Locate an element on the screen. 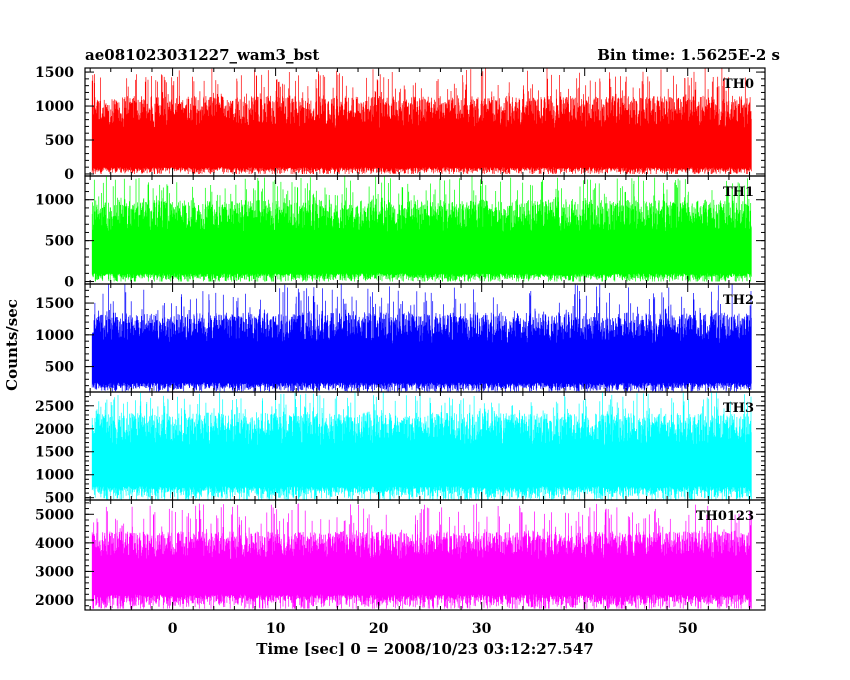 This screenshot has width=850, height=680. channel-label: TH0 is located at coordinates (738, 84).